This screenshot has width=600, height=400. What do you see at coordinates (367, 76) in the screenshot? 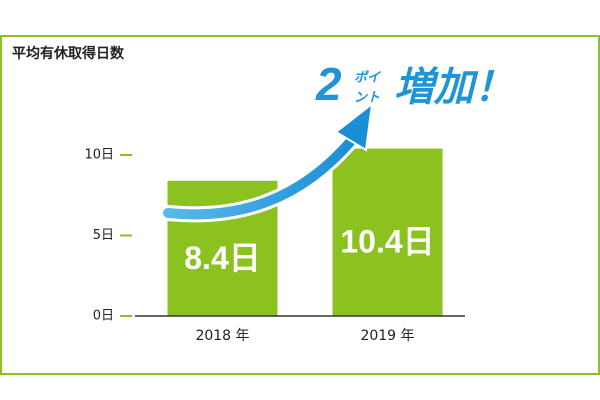
I see `annotation-unit: ポイ` at bounding box center [367, 76].